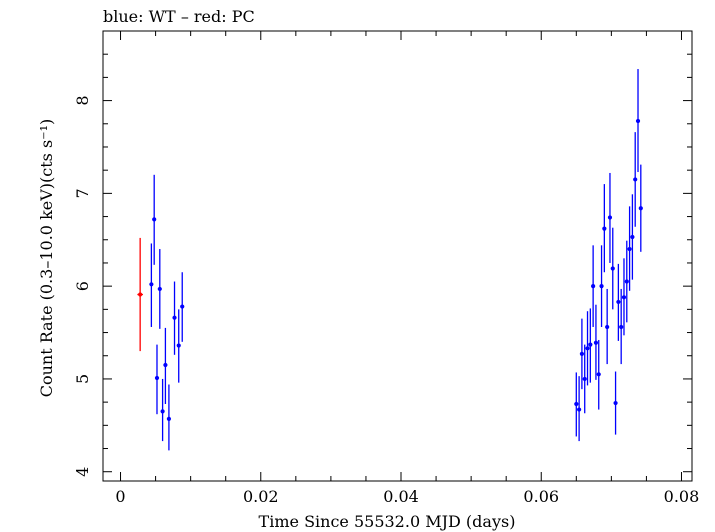 The image size is (715, 532). I want to click on x-tick-label: 0.08, so click(682, 496).